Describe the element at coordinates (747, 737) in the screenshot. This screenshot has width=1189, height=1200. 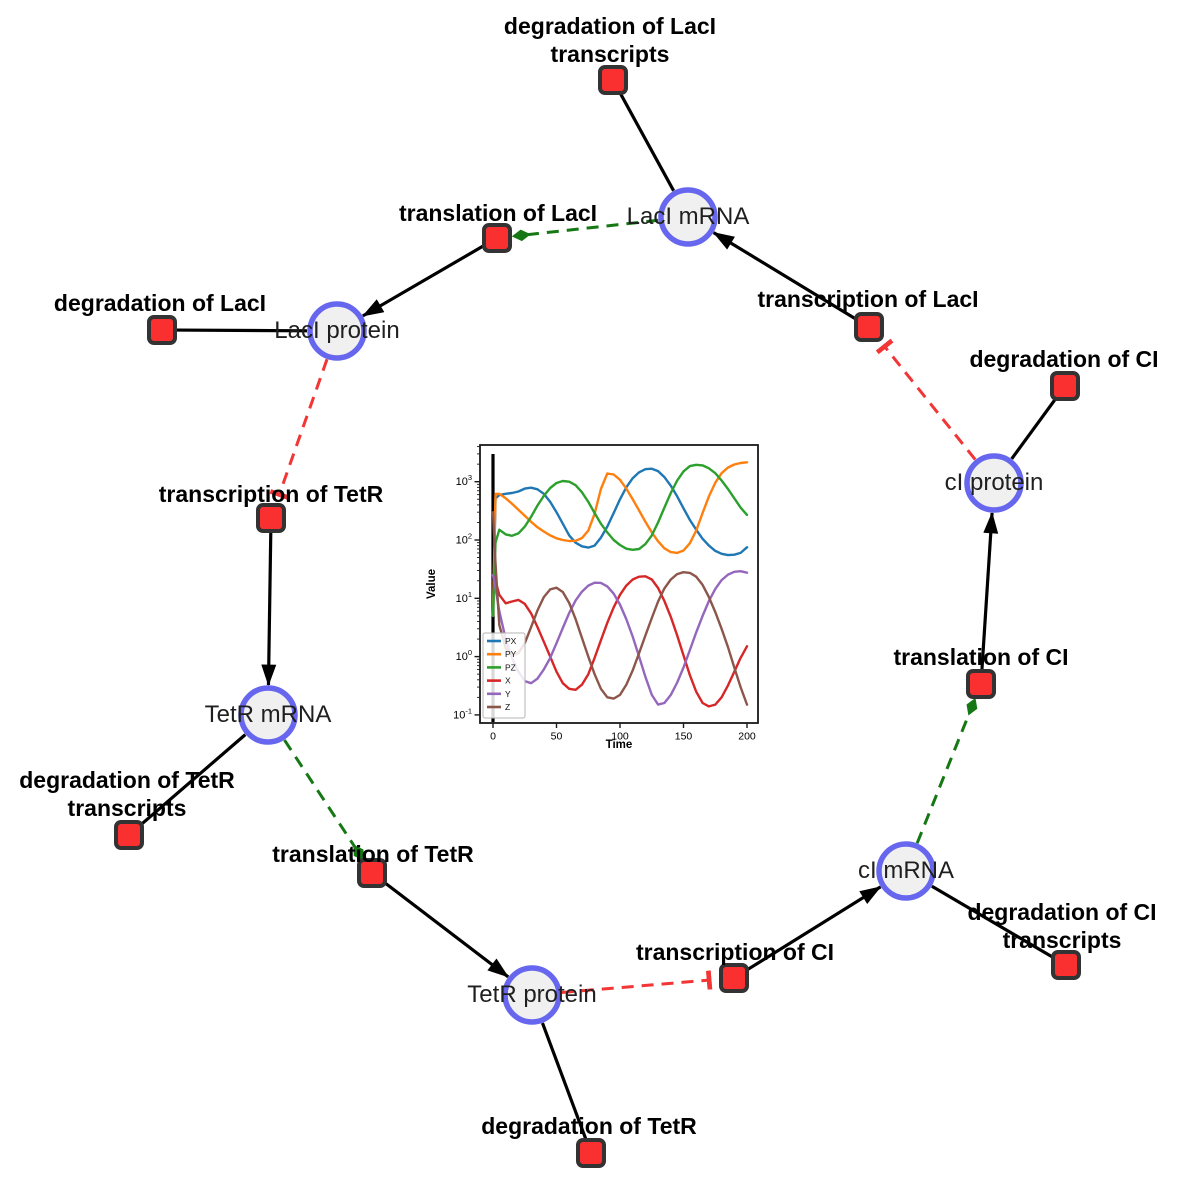
I see `x-tick-label: 200` at that location.